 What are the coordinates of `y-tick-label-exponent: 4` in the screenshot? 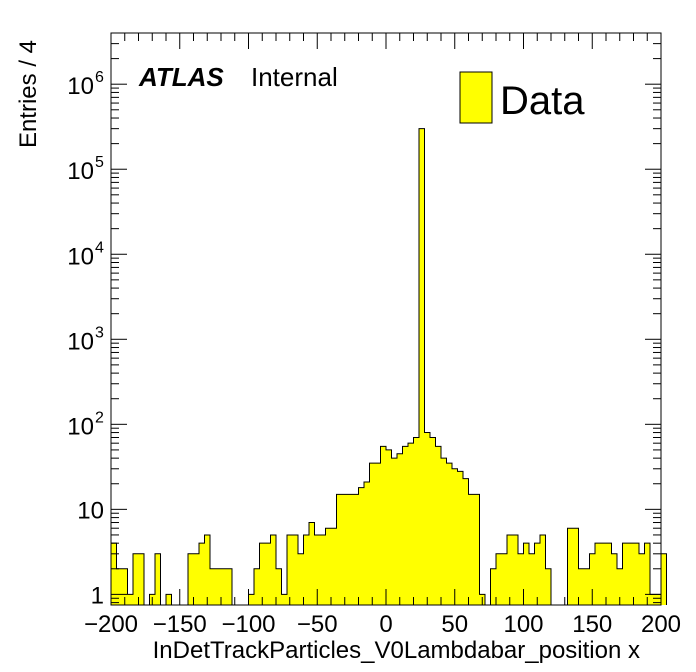 It's located at (99, 247).